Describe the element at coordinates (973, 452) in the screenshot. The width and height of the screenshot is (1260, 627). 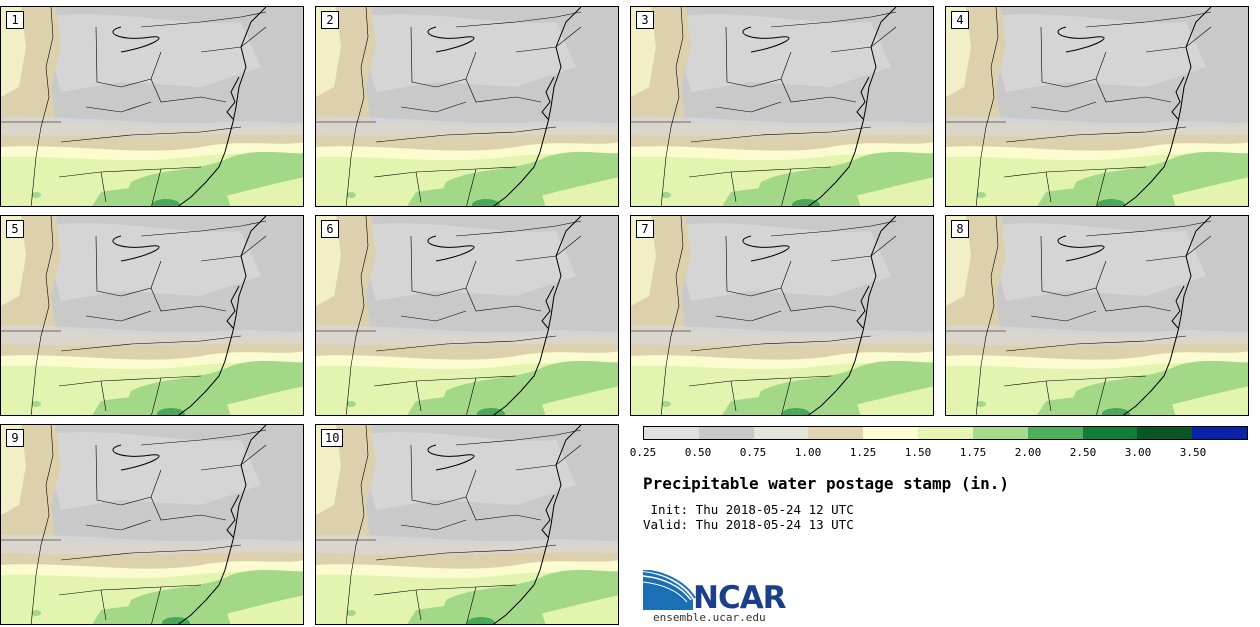
I see `colorbar-tick-label: 1.75` at that location.